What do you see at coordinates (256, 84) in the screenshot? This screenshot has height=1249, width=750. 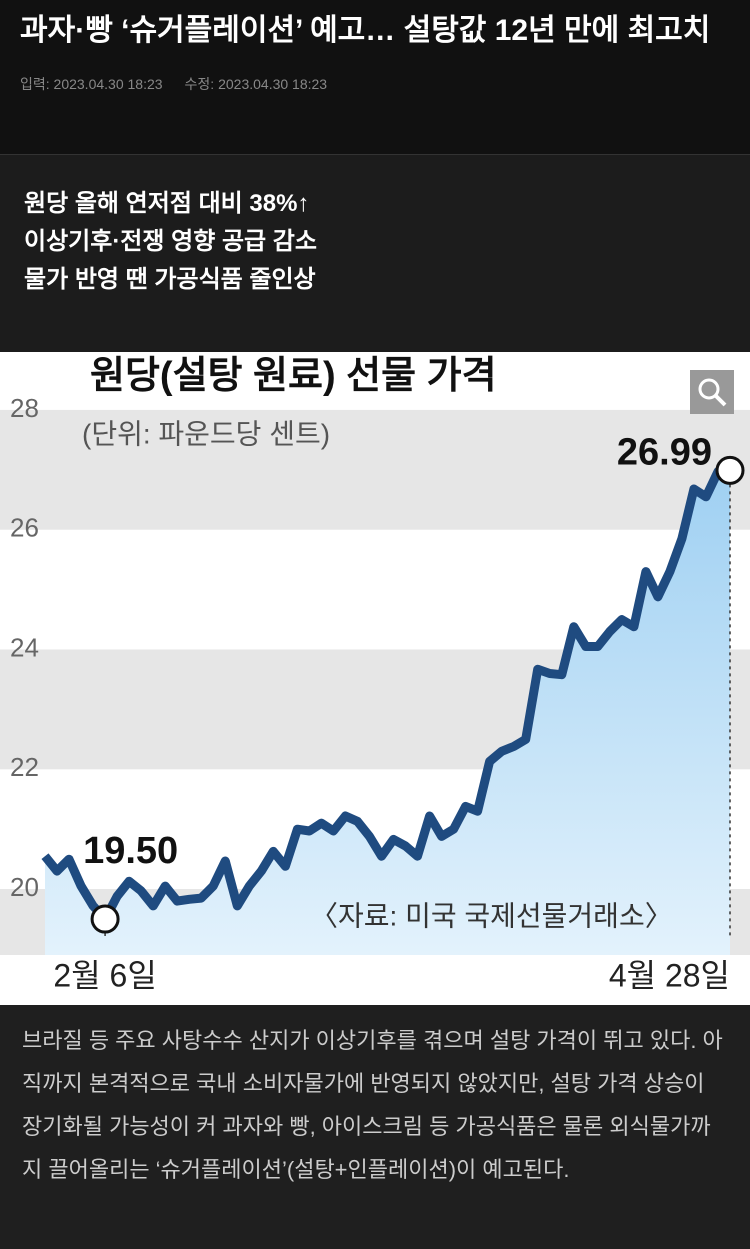 I see `modified-date: 수정: 2023.04.30 18:23` at bounding box center [256, 84].